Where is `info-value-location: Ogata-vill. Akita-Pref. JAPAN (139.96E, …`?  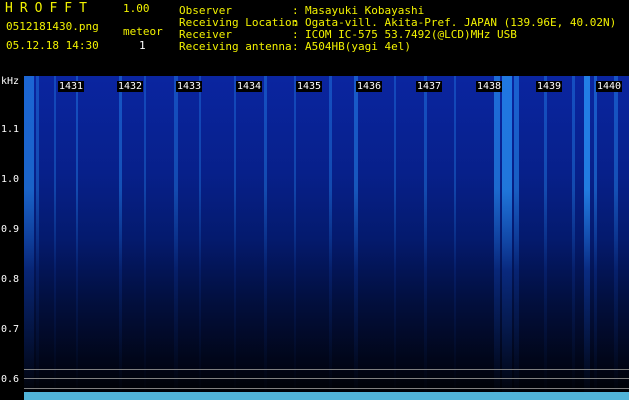
info-value-location: Ogata-vill. Akita-Pref. JAPAN (139.96E, … is located at coordinates (461, 22).